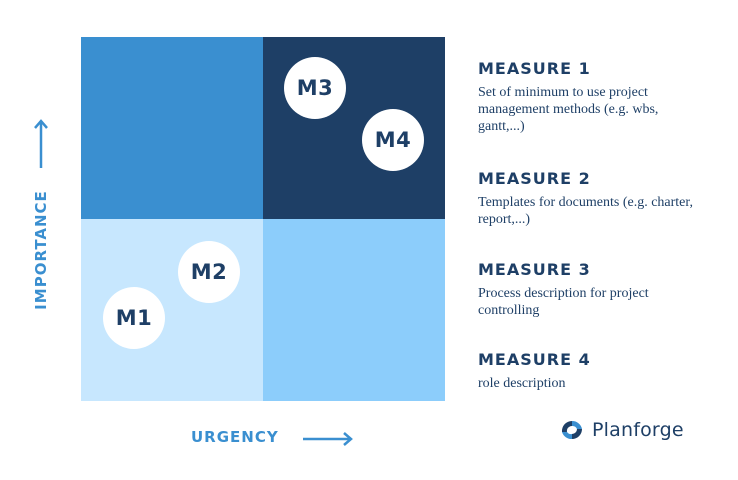 The image size is (738, 480). Describe the element at coordinates (41, 250) in the screenshot. I see `y-axis-label: IMPORTANCE` at that location.